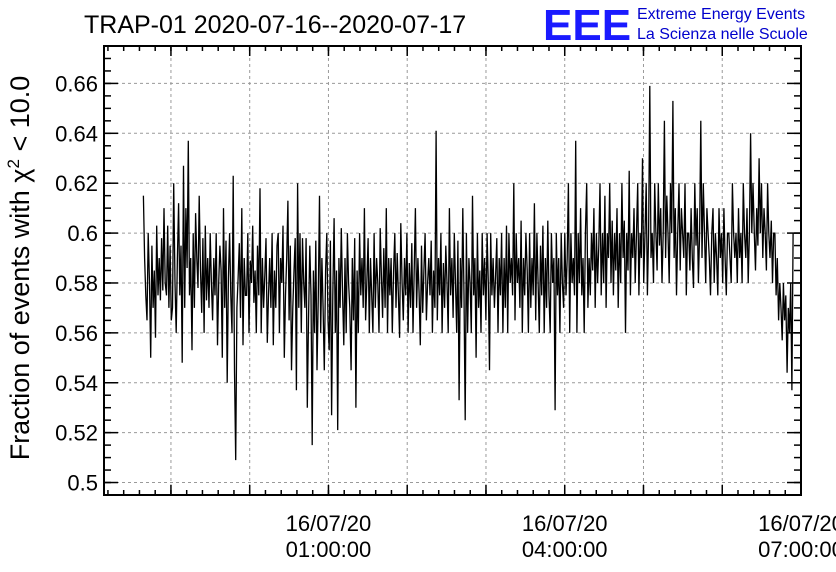  I want to click on chart-title: TRAP-01 2020-07-16--2020-07-17, so click(275, 25).